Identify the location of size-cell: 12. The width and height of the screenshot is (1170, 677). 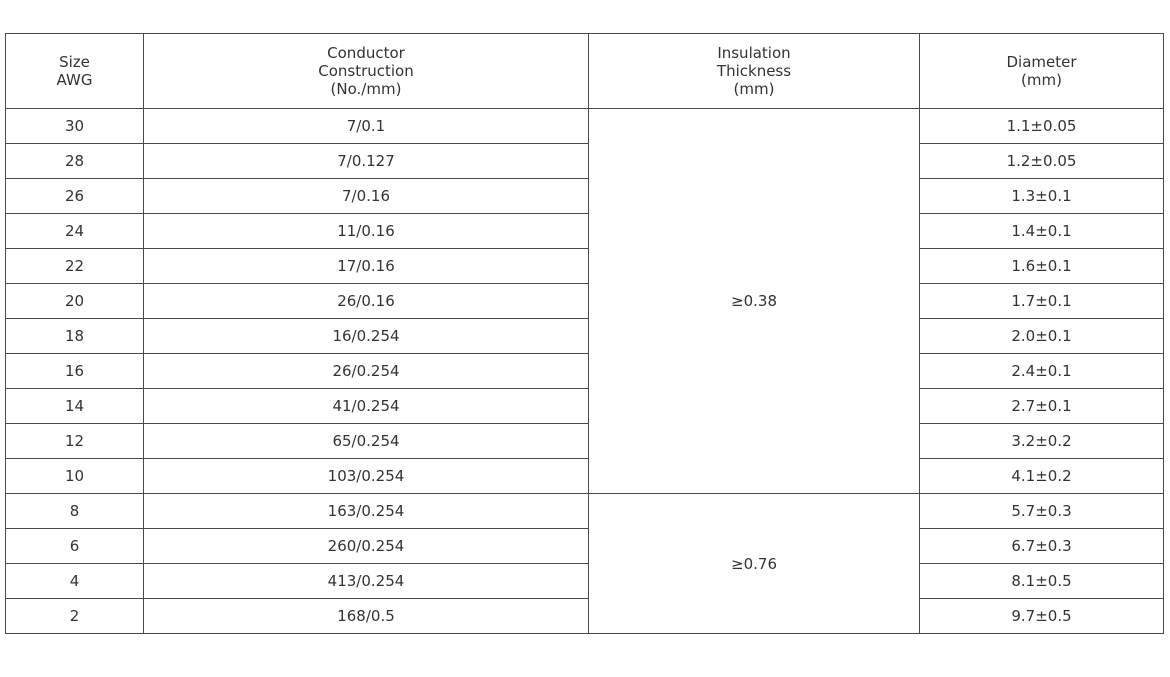
(74, 441).